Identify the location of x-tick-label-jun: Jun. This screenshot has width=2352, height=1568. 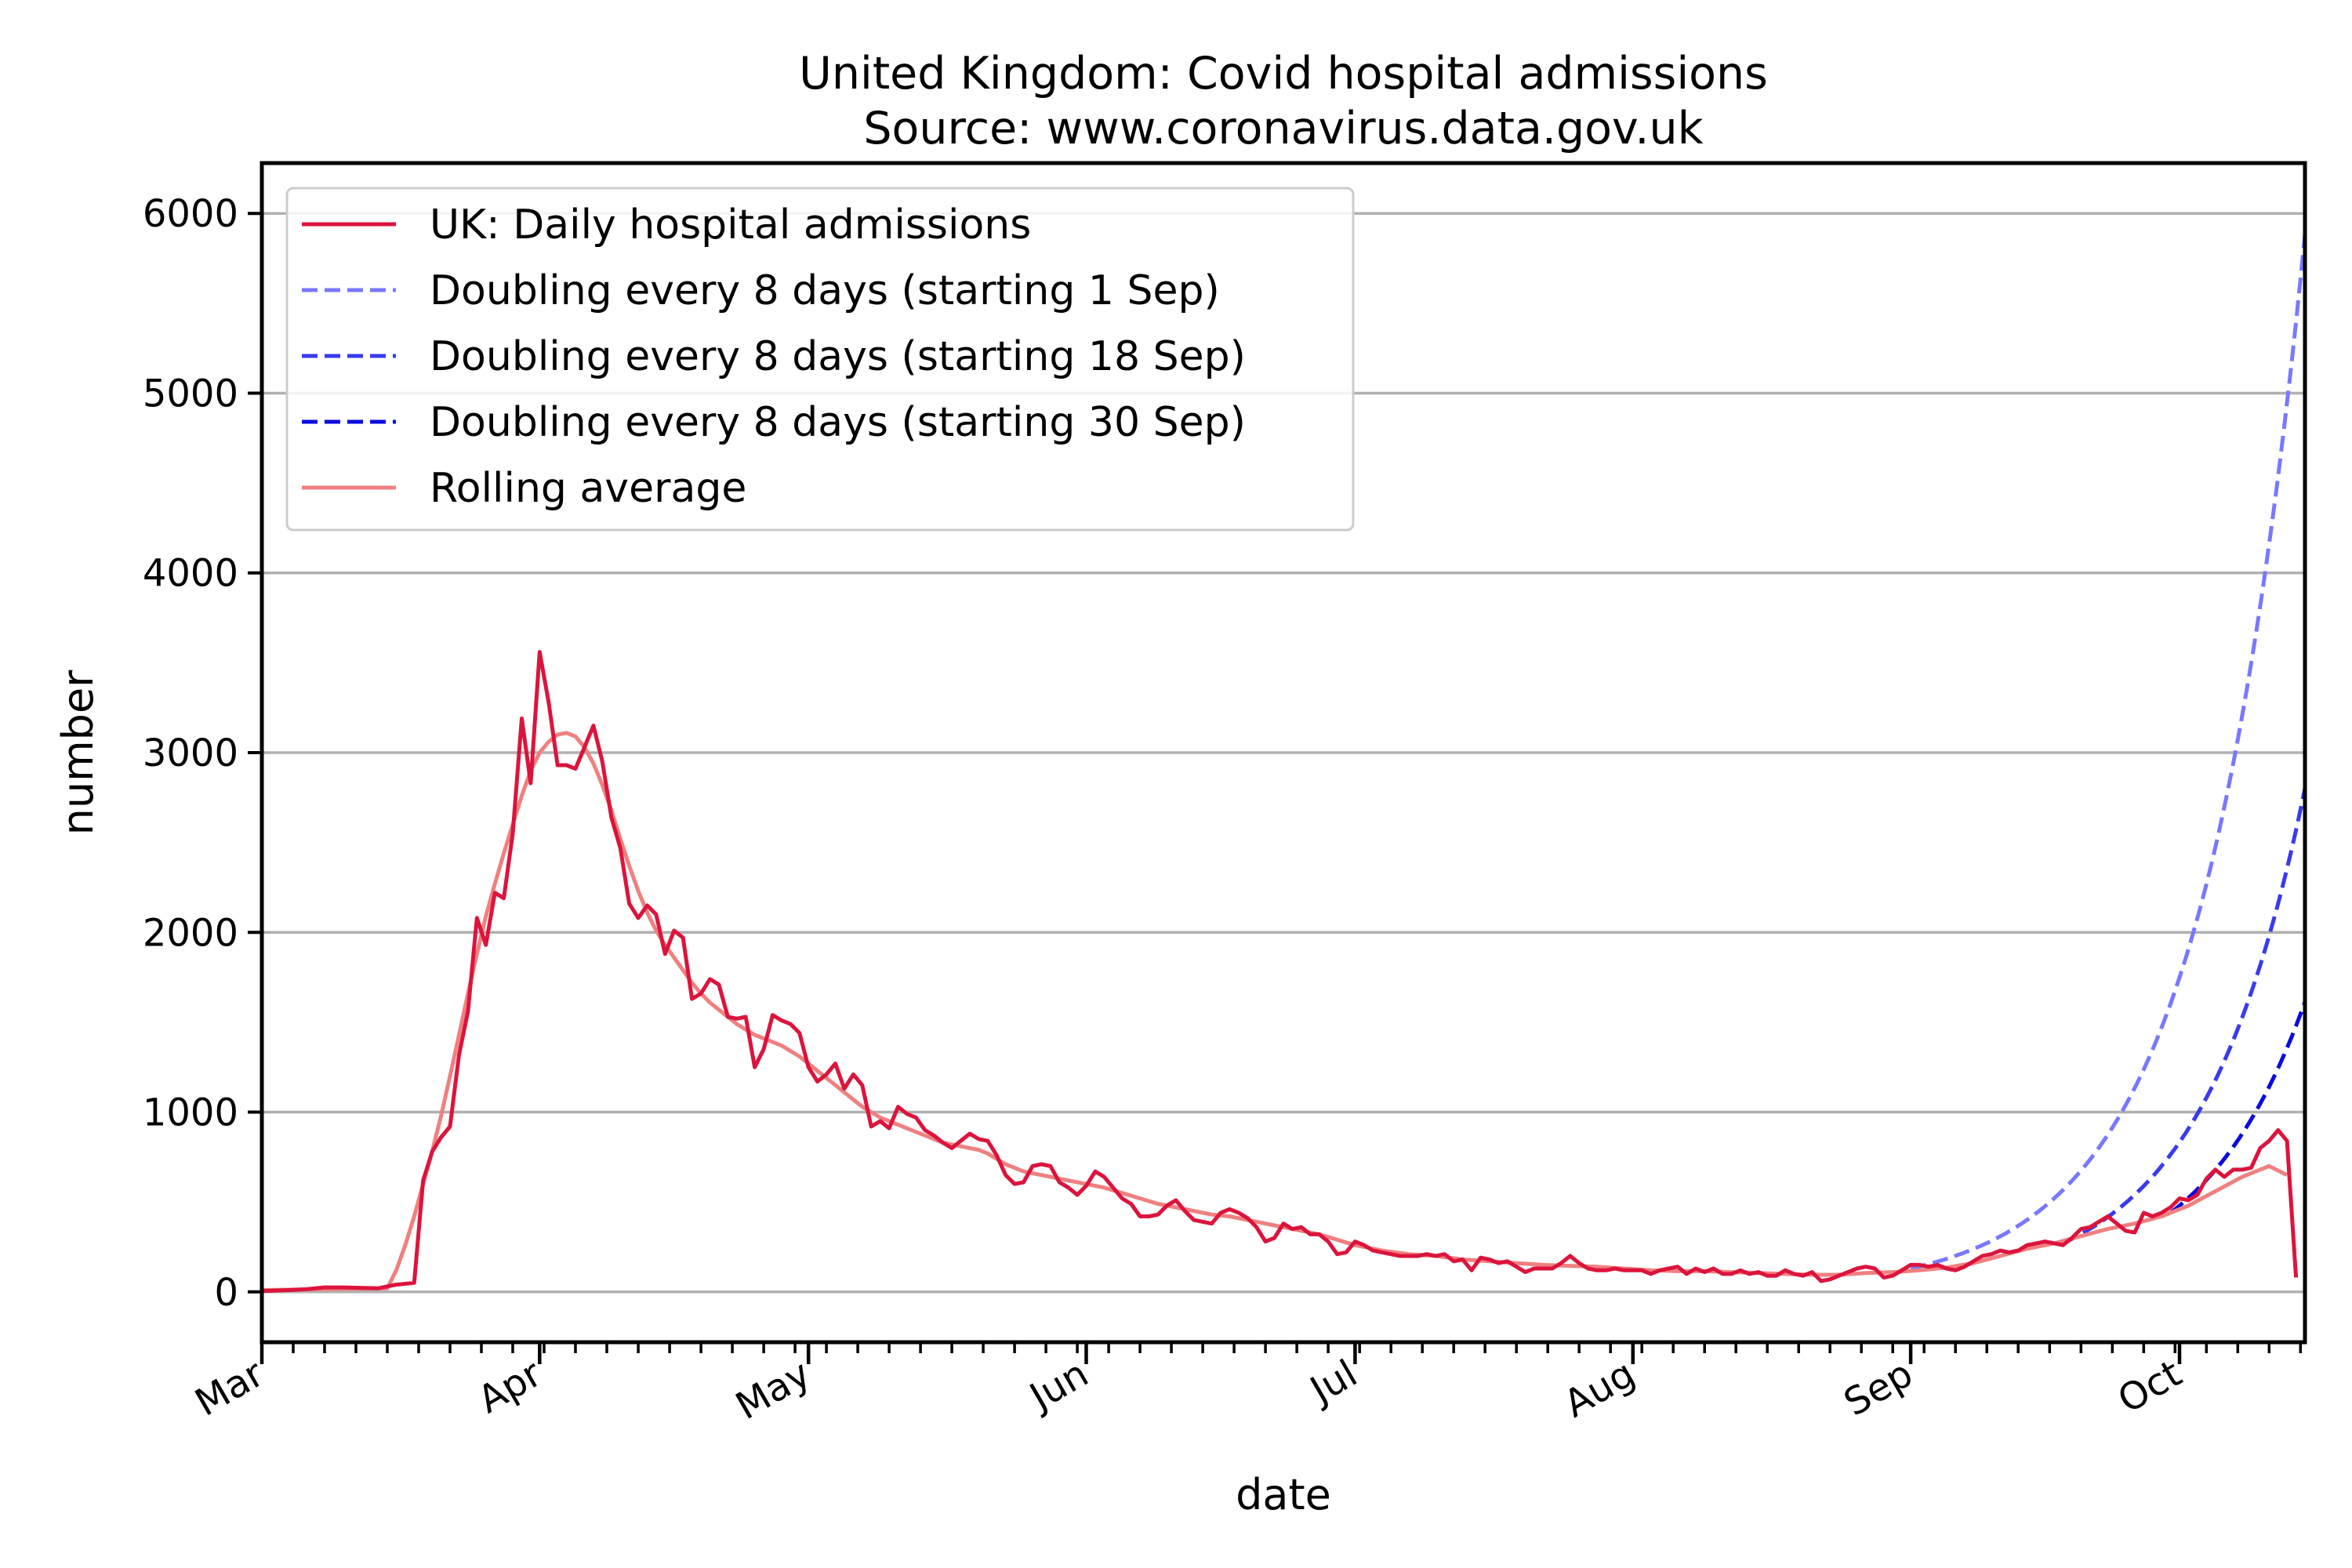
(1058, 1386).